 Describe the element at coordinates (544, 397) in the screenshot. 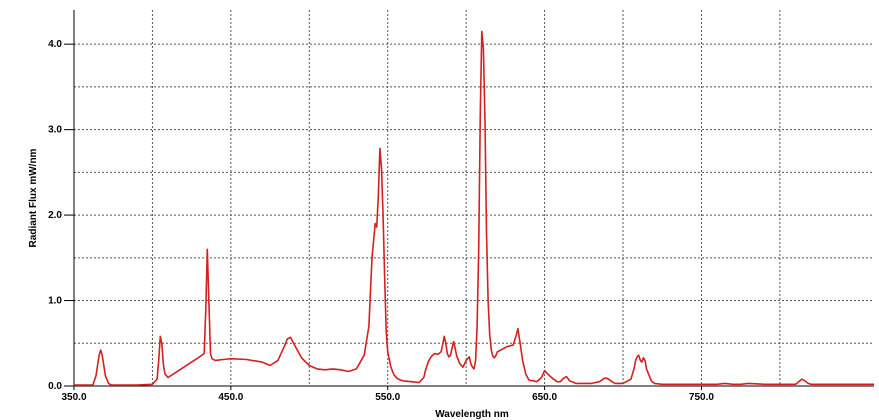

I see `x-tick-label: 650.0` at that location.